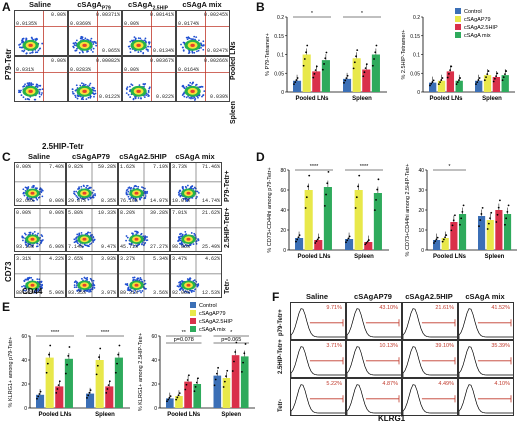  What do you see at coordinates (231, 340) in the screenshot?
I see `panel-e-right-sig-3: p=0.065` at bounding box center [231, 340].